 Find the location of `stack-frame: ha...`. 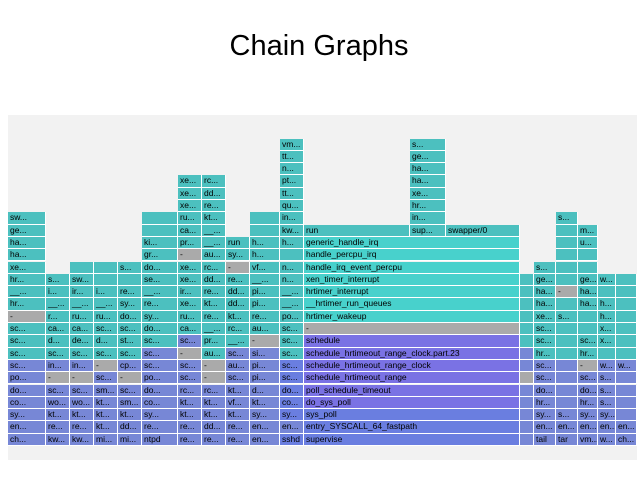

stack-frame: ha... is located at coordinates (27, 243).